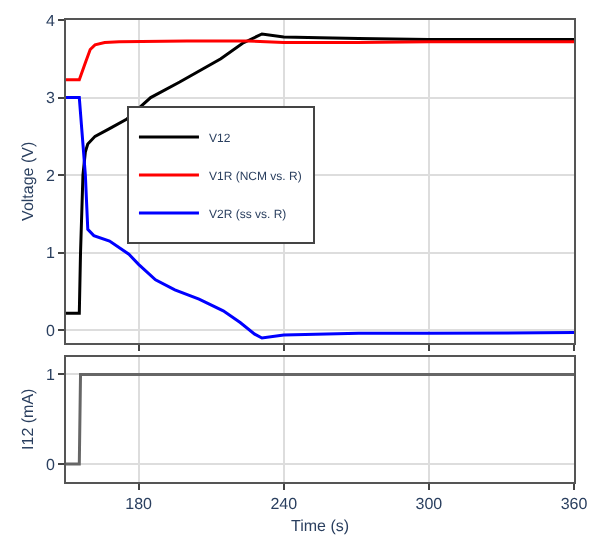  I want to click on line-series, so click(320, 60).